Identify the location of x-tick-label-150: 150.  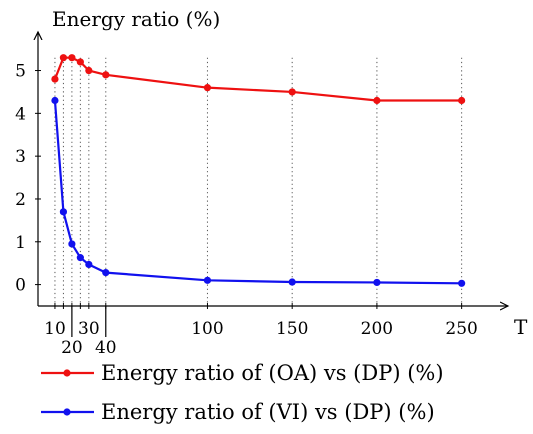
(292, 329).